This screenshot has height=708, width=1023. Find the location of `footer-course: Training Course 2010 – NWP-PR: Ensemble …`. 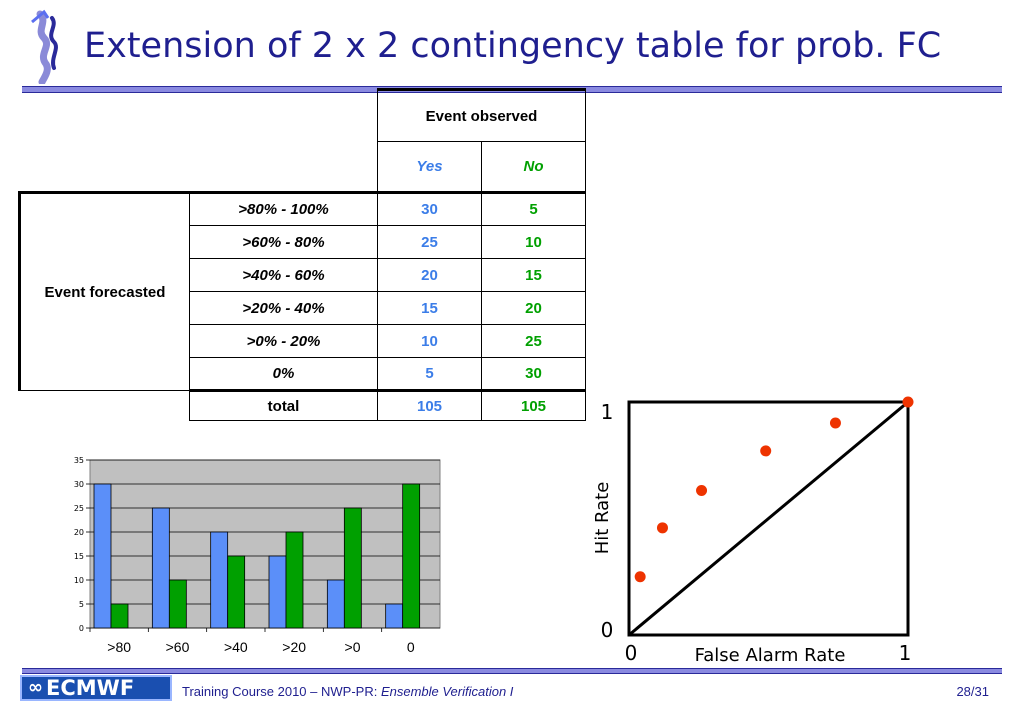

footer-course: Training Course 2010 – NWP-PR: Ensemble … is located at coordinates (347, 691).